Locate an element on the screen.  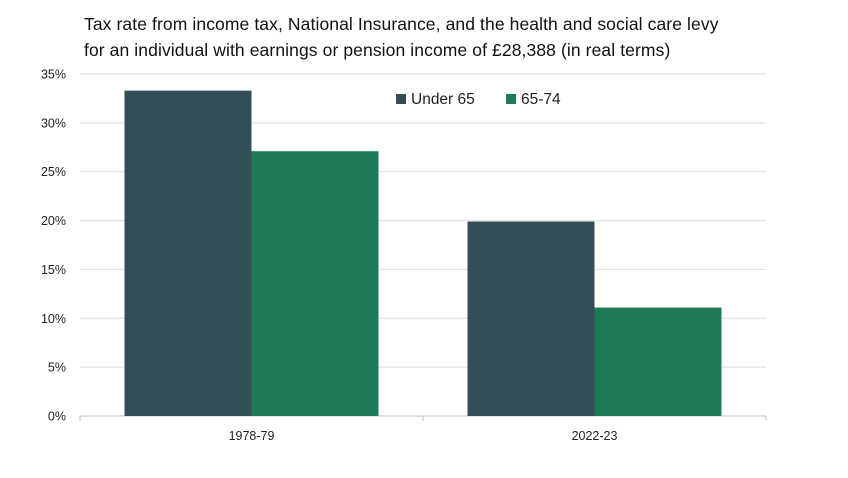
y-tick-label: 35% is located at coordinates (53, 75).